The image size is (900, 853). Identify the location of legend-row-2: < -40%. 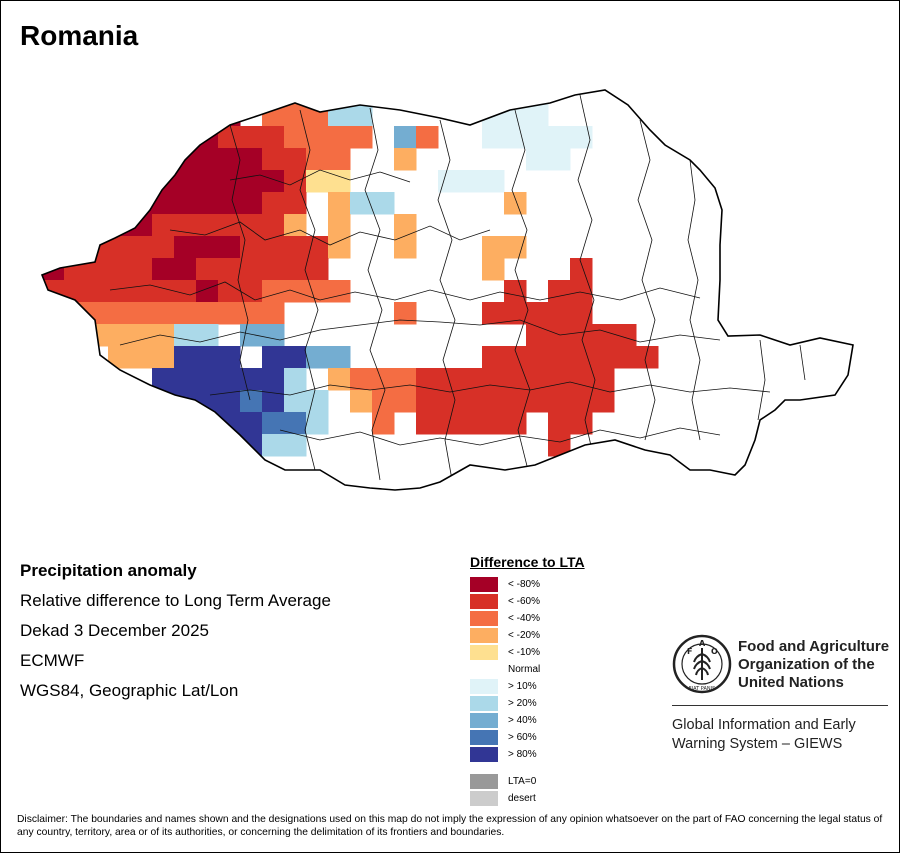
(527, 618).